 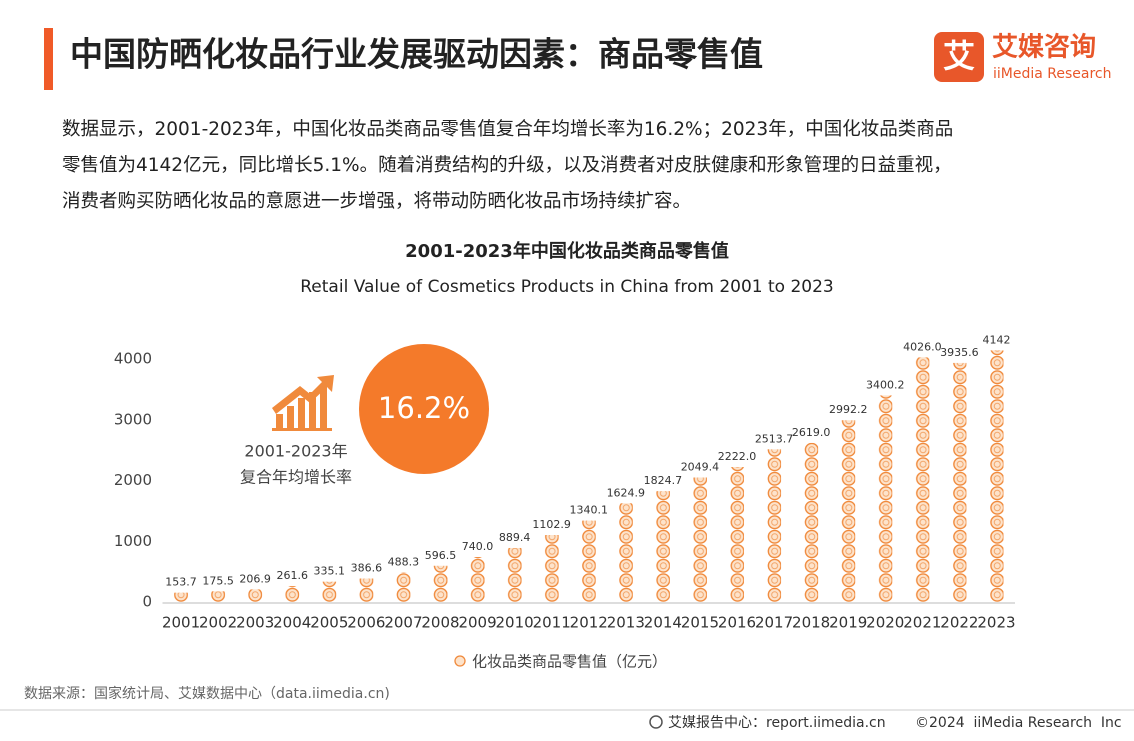 I want to click on value-label: 1824.7, so click(x=663, y=480).